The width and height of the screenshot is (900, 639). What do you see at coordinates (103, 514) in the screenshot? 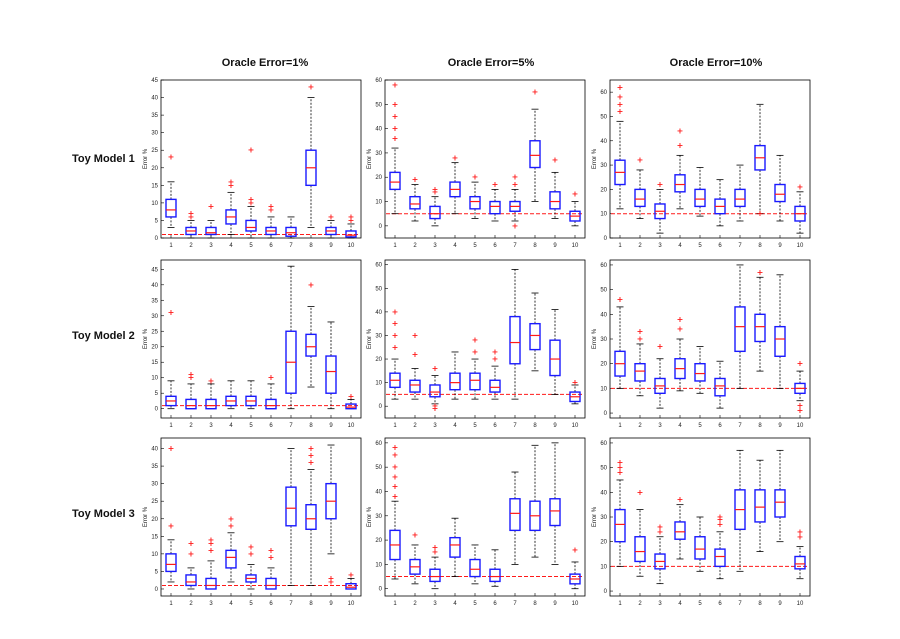
I see `row-label-3: Toy Model 3` at bounding box center [103, 514].